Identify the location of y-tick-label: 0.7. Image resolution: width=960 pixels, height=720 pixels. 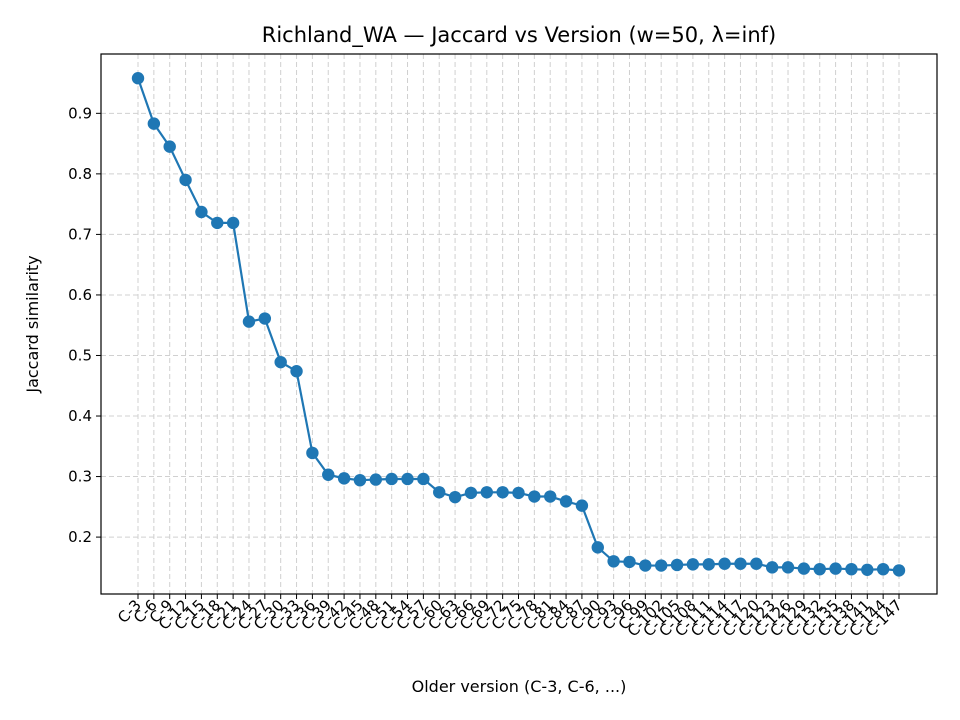
(80, 234).